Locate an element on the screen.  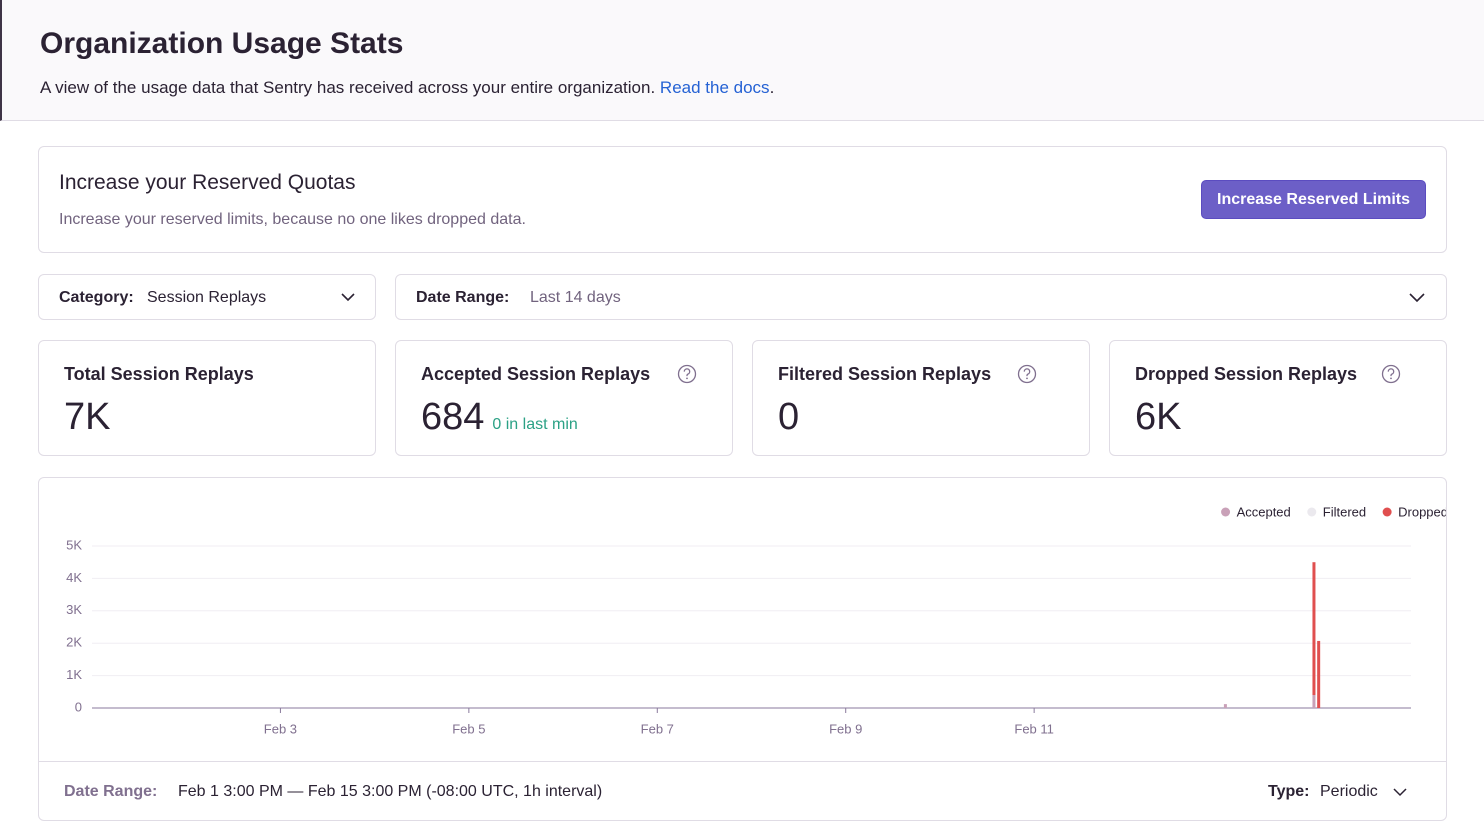
y-tick-label: 0 is located at coordinates (78, 706).